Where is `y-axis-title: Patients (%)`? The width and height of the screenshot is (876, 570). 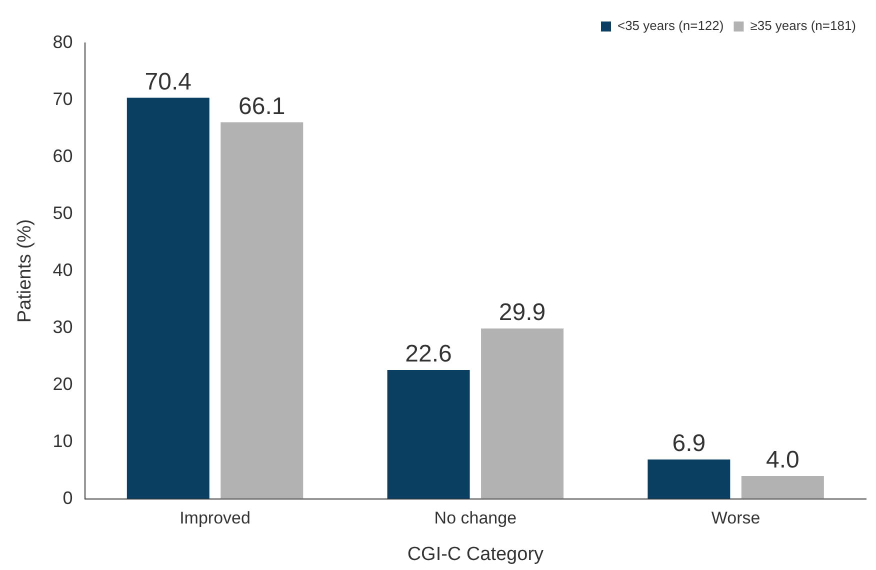 y-axis-title: Patients (%) is located at coordinates (25, 271).